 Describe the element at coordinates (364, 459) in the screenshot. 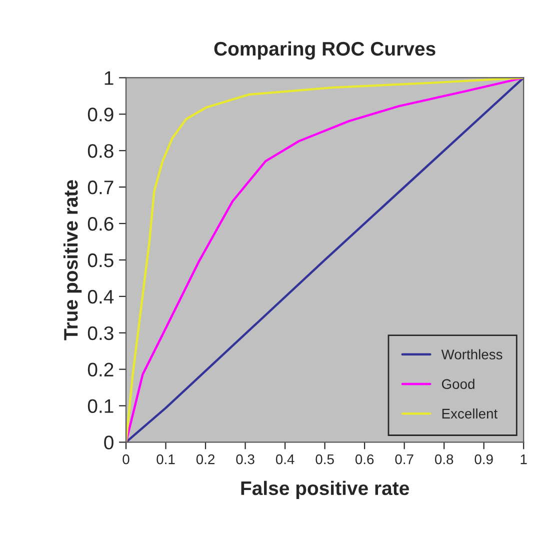

I see `x-tick-label: 0.6` at that location.